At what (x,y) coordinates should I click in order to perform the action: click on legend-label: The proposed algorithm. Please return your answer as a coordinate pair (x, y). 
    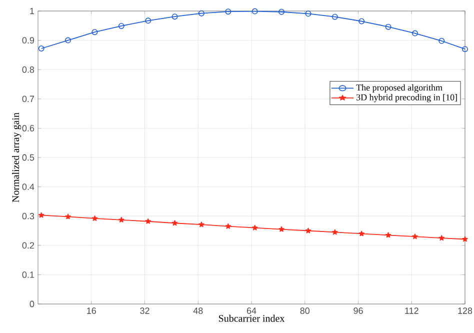
    Looking at the image, I should click on (399, 88).